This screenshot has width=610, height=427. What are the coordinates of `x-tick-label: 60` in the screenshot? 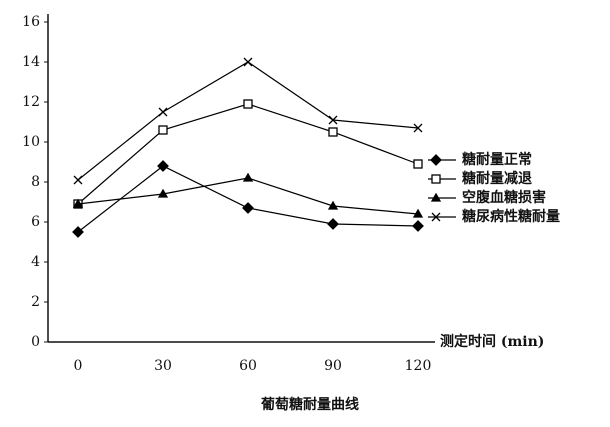 It's located at (248, 366).